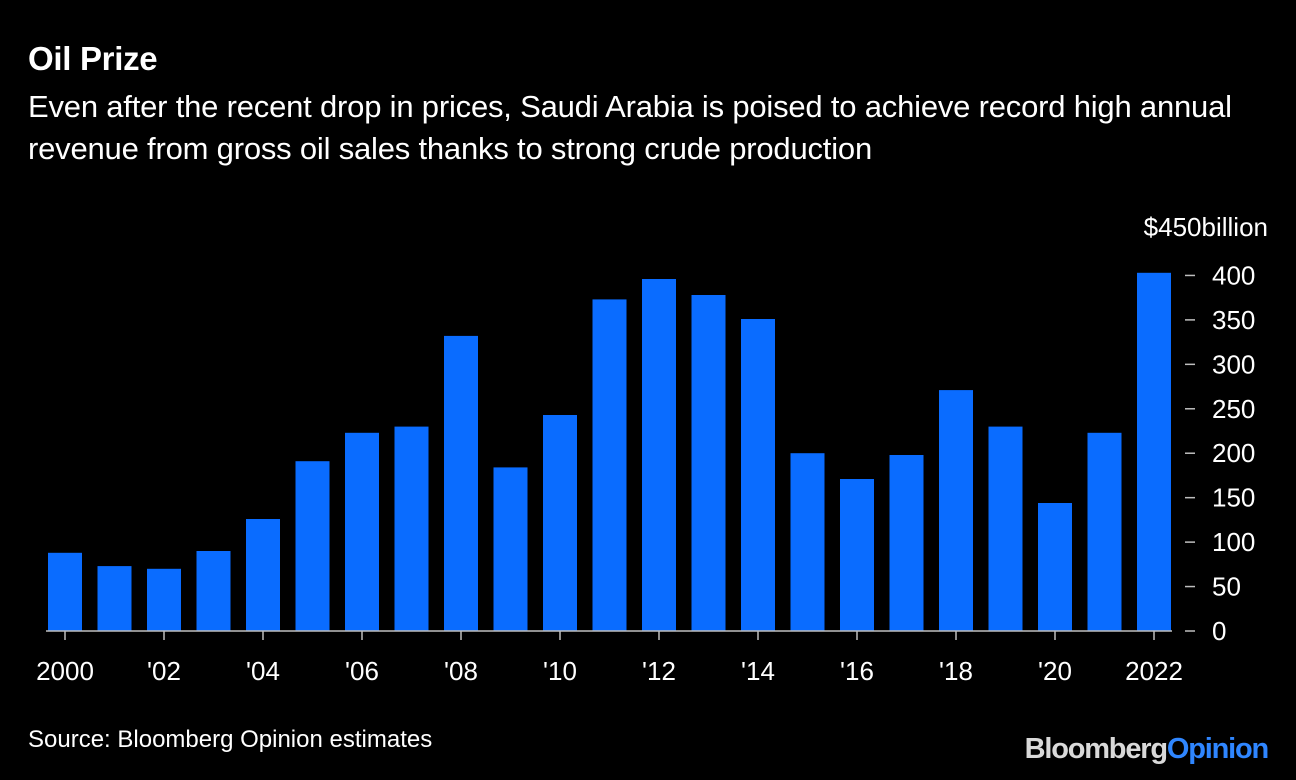 The height and width of the screenshot is (780, 1296). I want to click on bar-2005, so click(312, 546).